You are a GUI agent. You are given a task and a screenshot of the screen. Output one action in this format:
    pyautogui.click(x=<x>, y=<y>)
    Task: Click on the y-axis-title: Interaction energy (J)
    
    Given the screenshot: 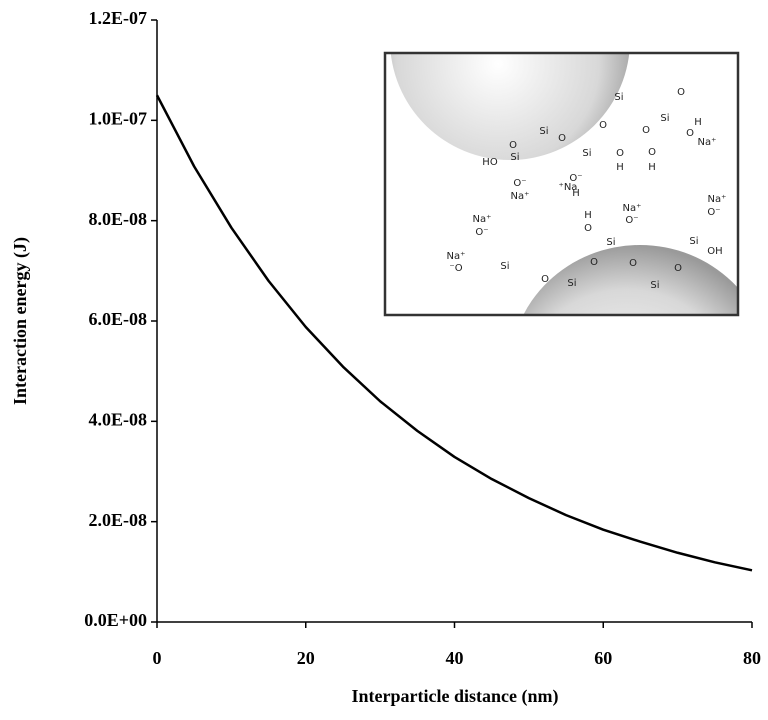 What is the action you would take?
    pyautogui.click(x=20, y=321)
    